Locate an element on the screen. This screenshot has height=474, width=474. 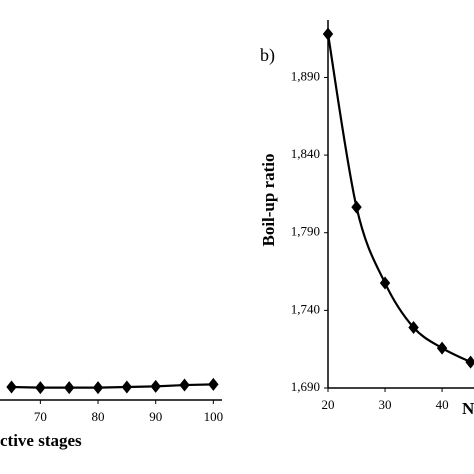
x-tick-label: 40 is located at coordinates (442, 404).